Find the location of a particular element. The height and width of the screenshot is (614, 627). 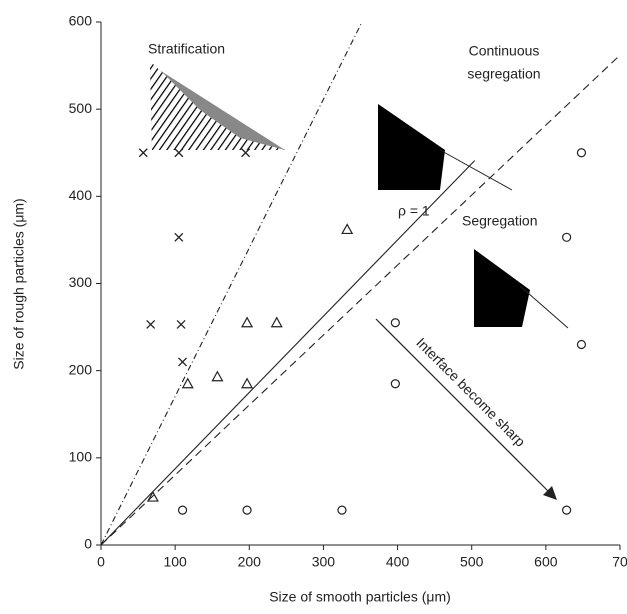

arrow-shaft is located at coordinates (465, 408).